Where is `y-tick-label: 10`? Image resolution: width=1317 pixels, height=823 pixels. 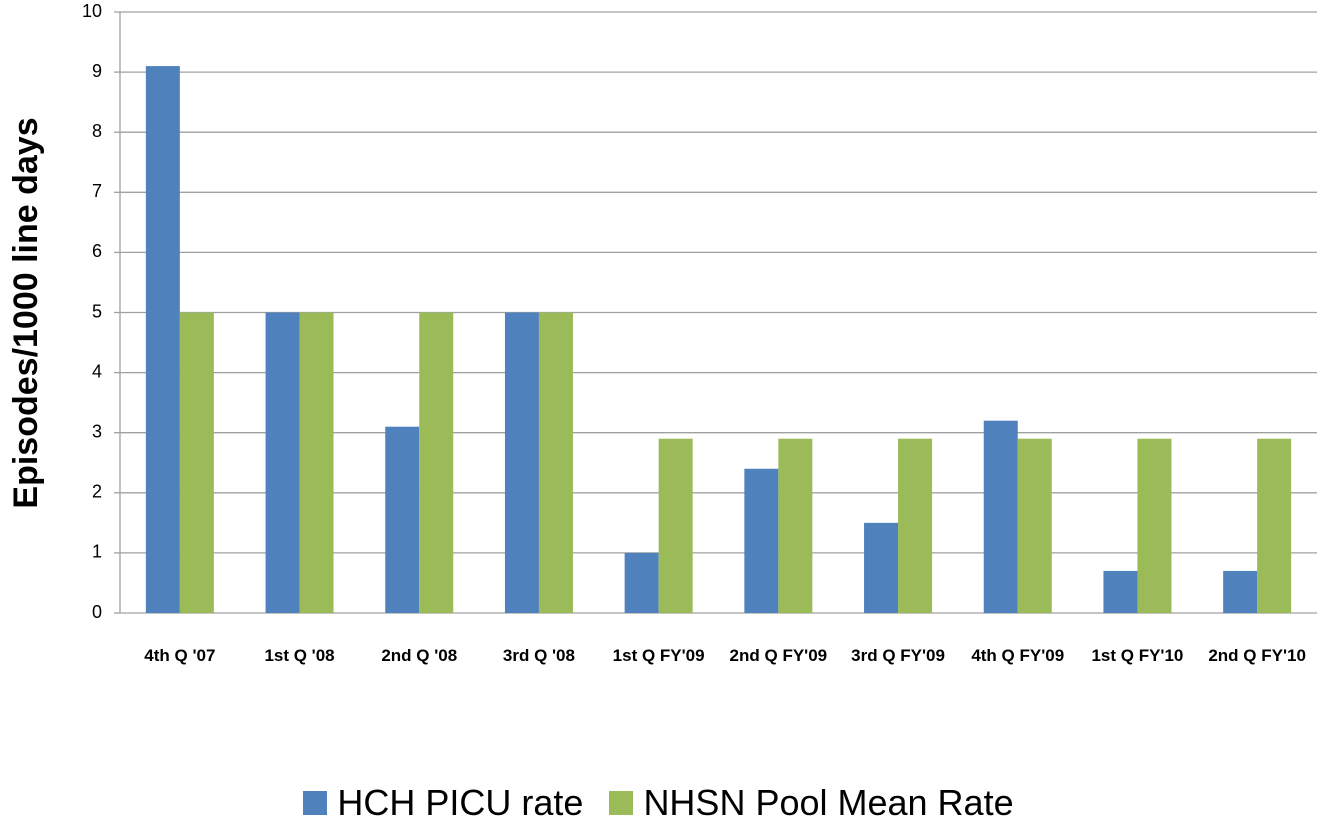
y-tick-label: 10 is located at coordinates (92, 11).